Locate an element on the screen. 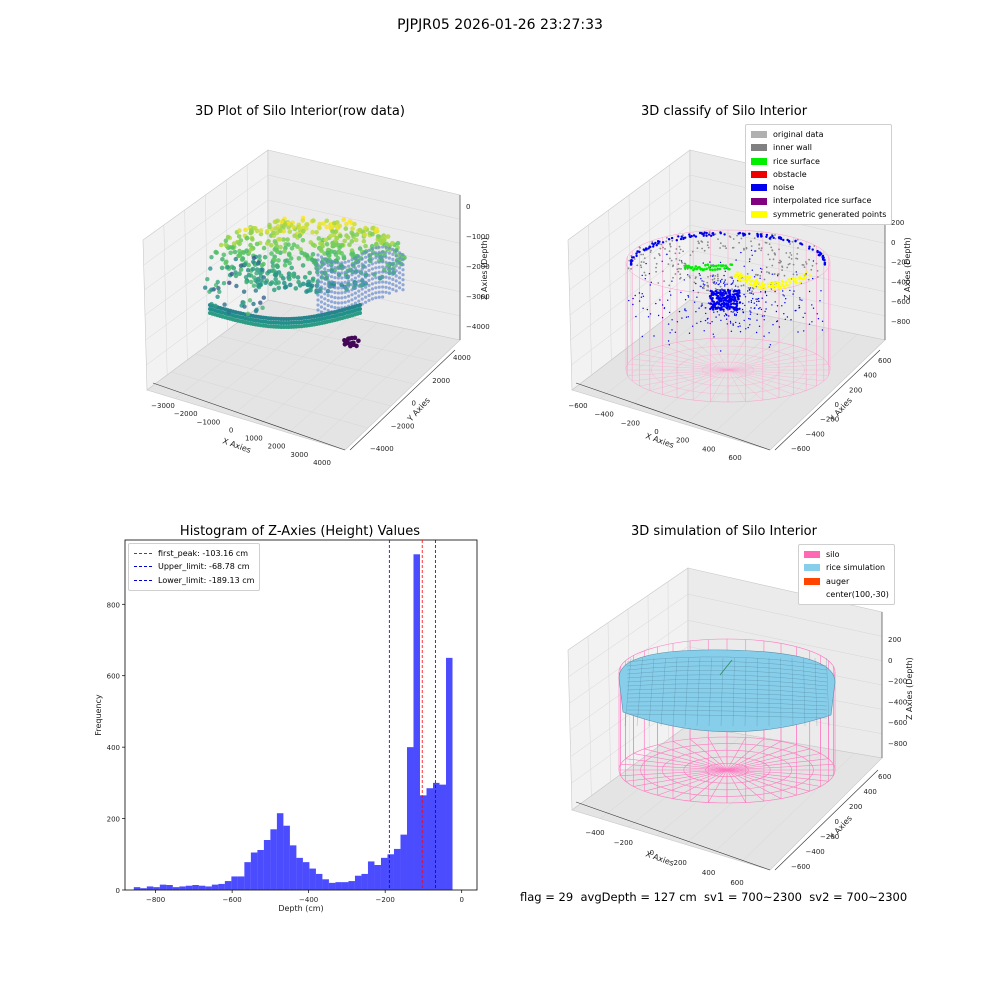 The height and width of the screenshot is (1000, 1000). panel1-ztick: −1000 is located at coordinates (478, 237).